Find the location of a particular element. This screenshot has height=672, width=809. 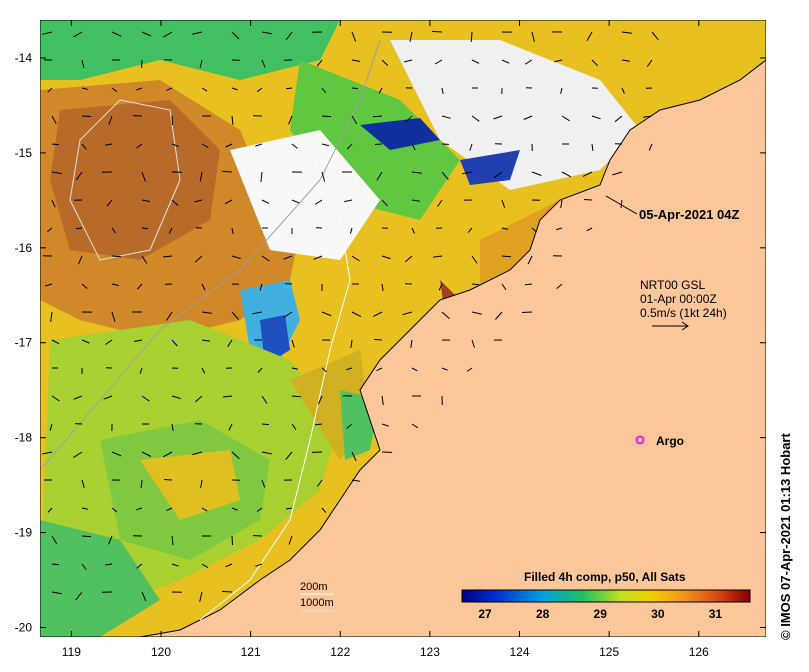

lon-tick-label: 122 is located at coordinates (340, 652).